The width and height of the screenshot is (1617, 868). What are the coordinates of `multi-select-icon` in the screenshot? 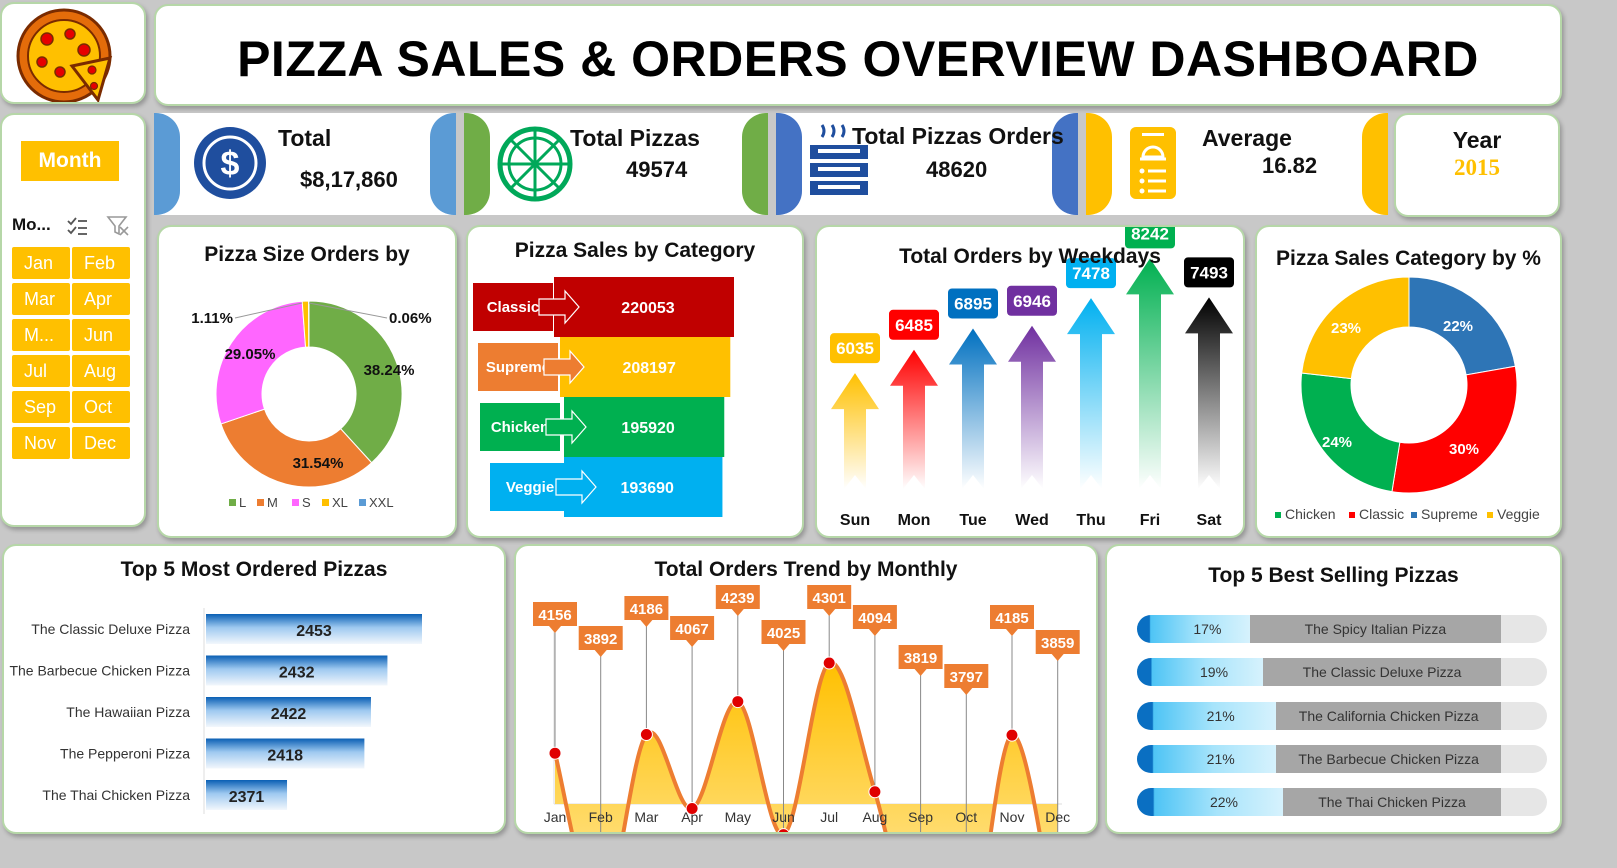 It's located at (77, 226).